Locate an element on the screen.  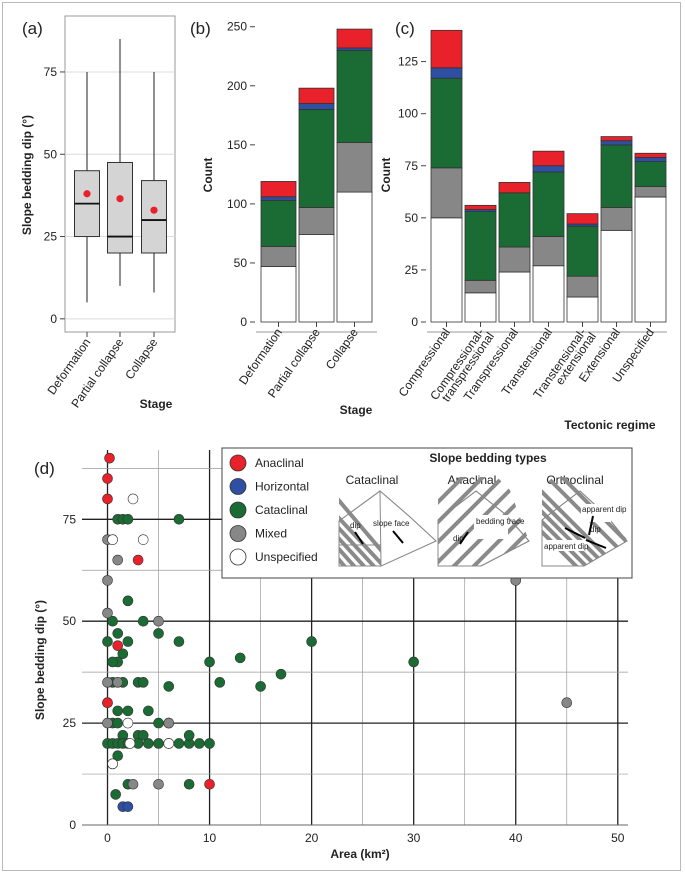
panel-b-bar-deformation-cataclinal is located at coordinates (278, 223).